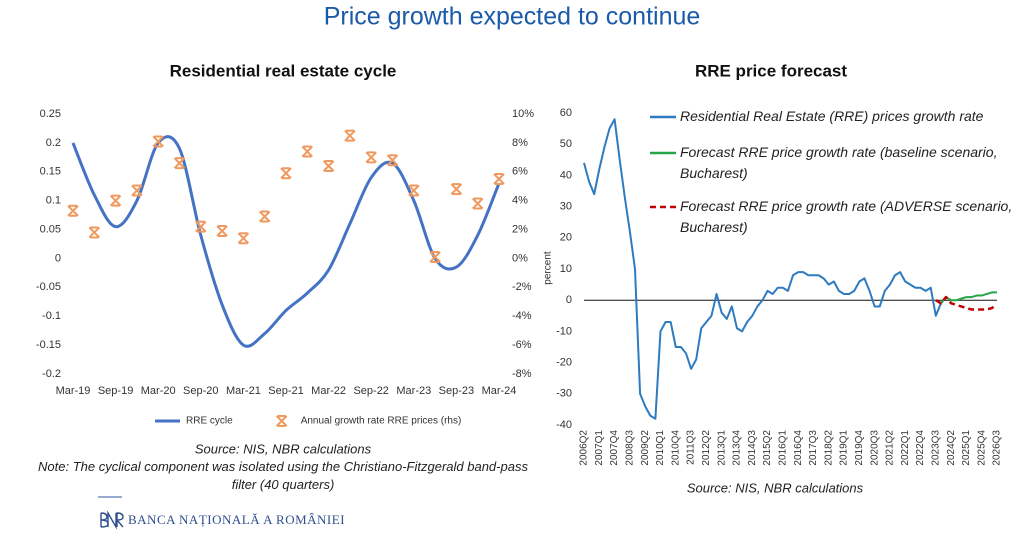 The height and width of the screenshot is (536, 1024). I want to click on x-tick-label: 2008Q3, so click(630, 448).